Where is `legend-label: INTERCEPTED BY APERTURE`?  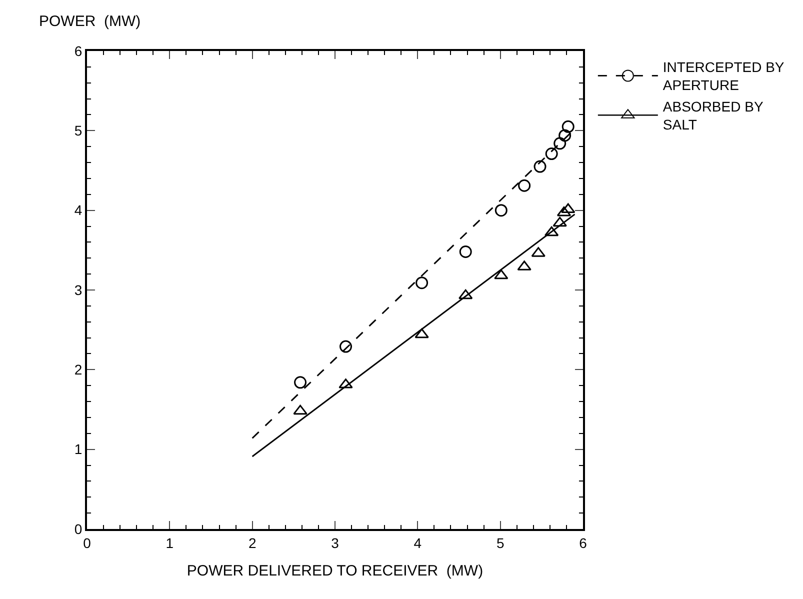
legend-label: INTERCEPTED BY APERTURE is located at coordinates (723, 76).